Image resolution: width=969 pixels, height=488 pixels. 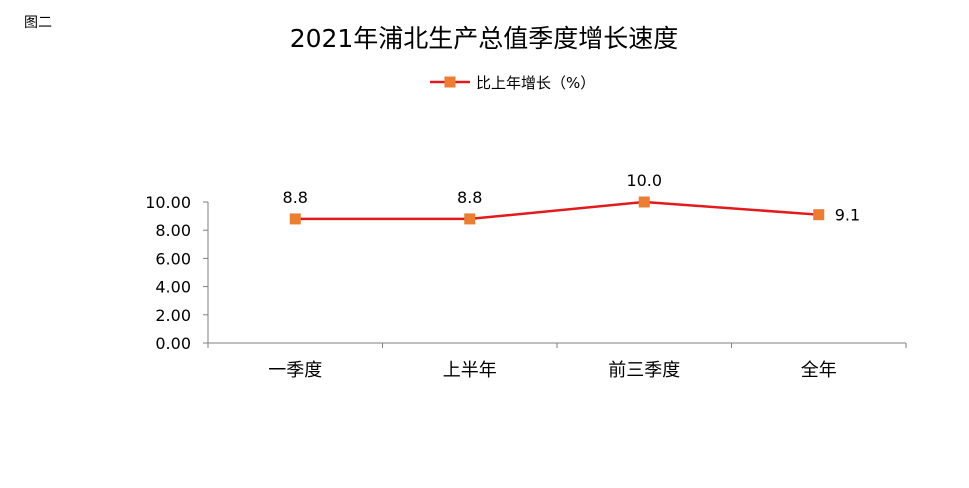 What do you see at coordinates (173, 315) in the screenshot?
I see `y-tick-label: 2.00` at bounding box center [173, 315].